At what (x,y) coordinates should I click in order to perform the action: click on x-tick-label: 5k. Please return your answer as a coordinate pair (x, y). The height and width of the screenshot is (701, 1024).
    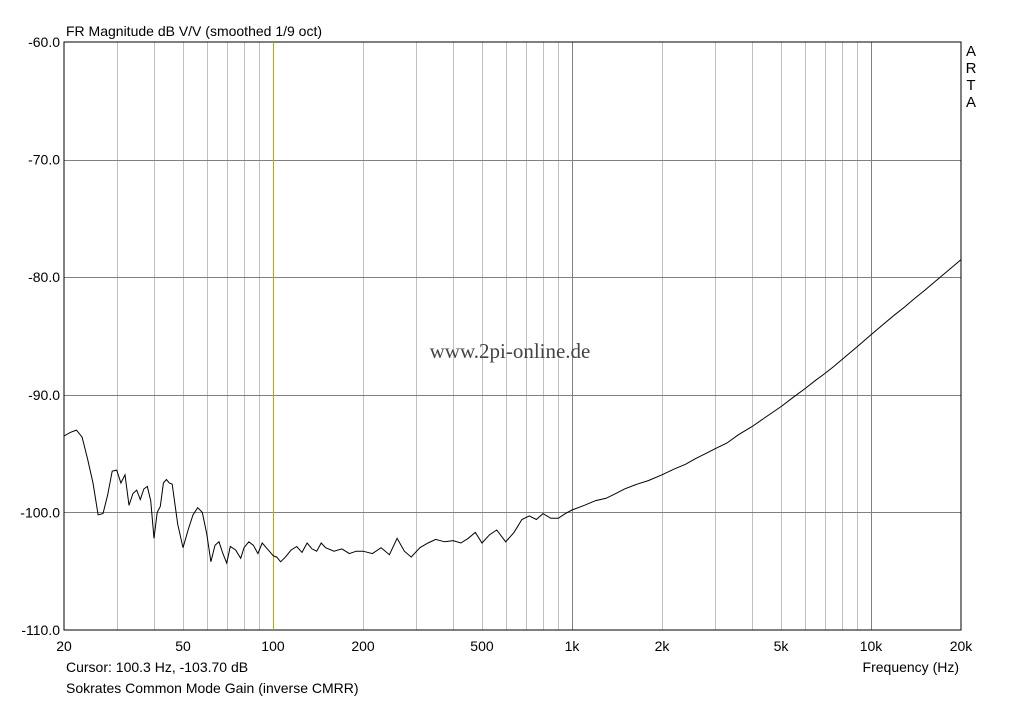
    Looking at the image, I should click on (782, 646).